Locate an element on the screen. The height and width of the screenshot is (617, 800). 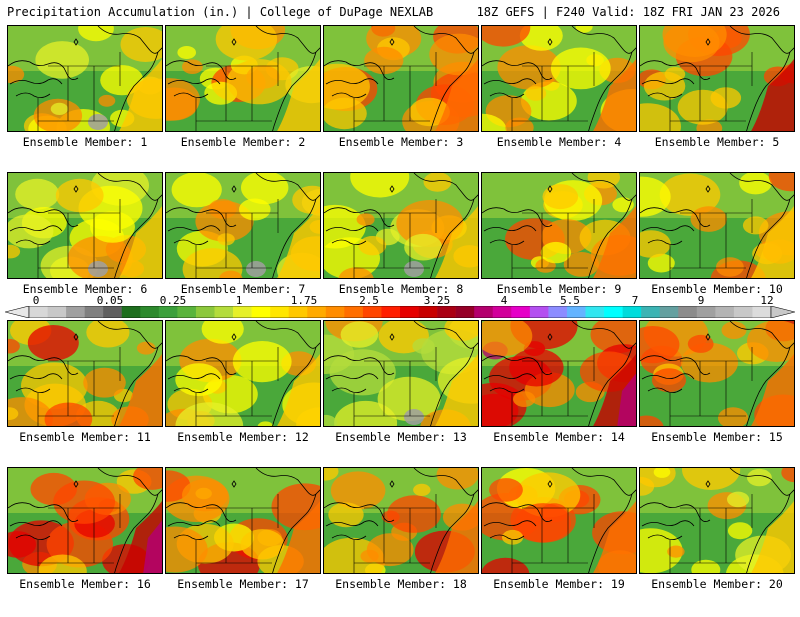
member-caption: Ensemble Member: 15 is located at coordinates (717, 437).